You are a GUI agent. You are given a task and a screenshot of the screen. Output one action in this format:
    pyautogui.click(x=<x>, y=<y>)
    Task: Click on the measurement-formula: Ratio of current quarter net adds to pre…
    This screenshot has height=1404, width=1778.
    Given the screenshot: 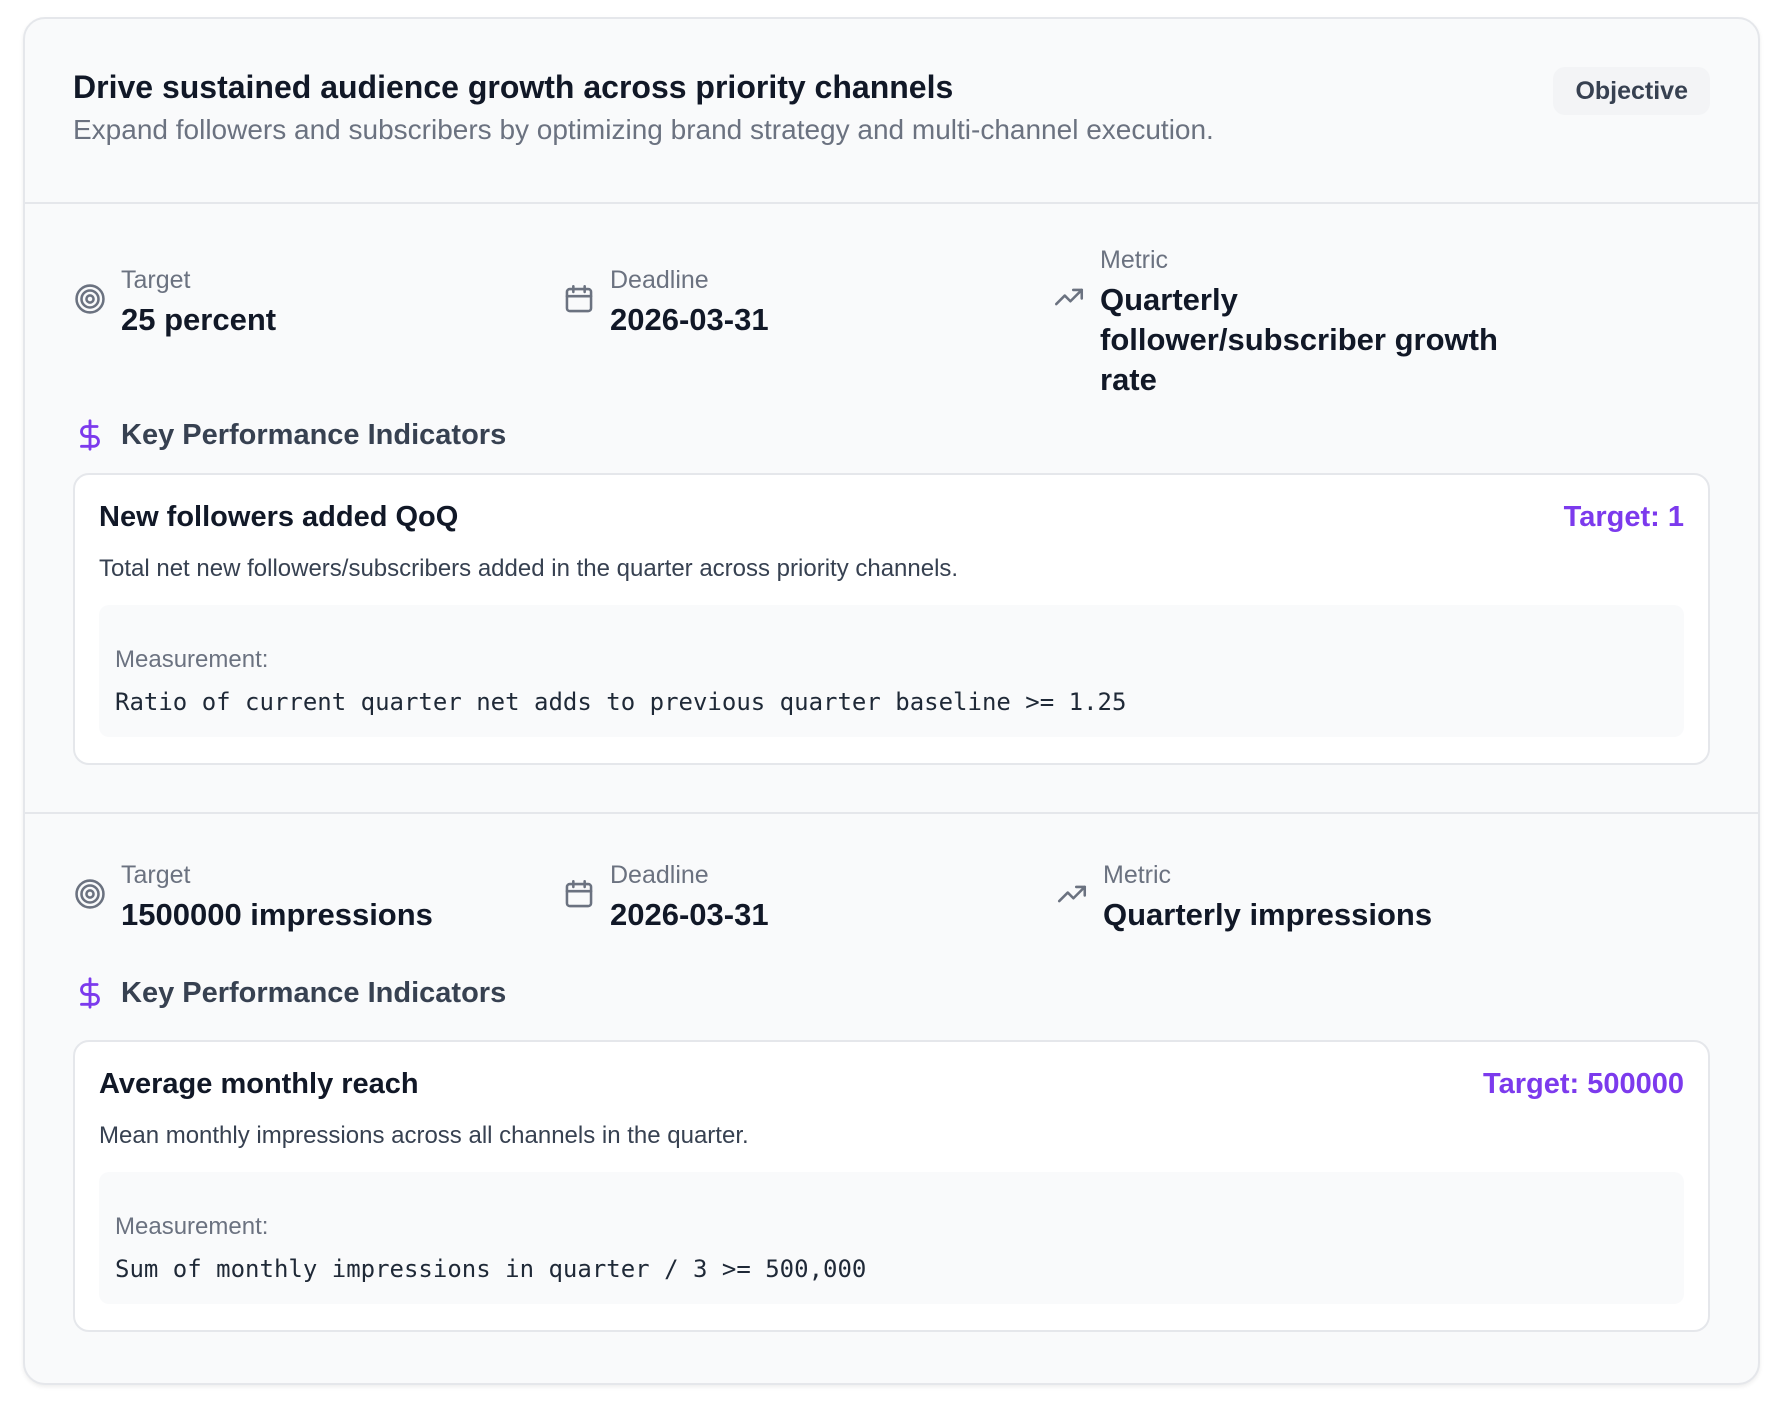 What is the action you would take?
    pyautogui.click(x=621, y=702)
    